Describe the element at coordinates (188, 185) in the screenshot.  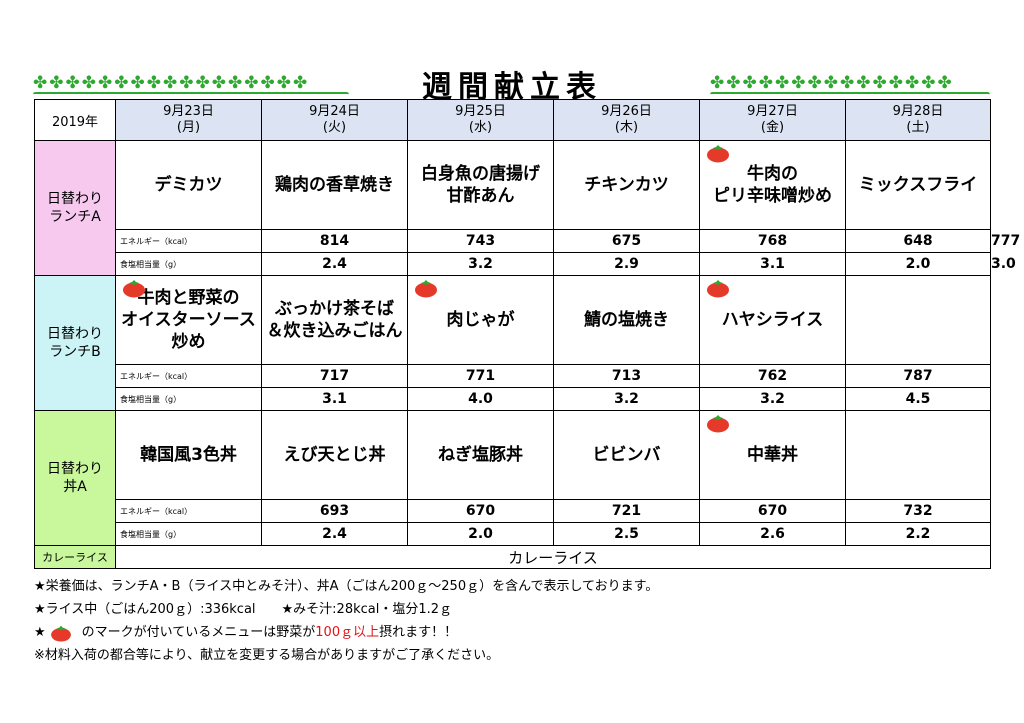
I see `meal-name: デミカツ` at that location.